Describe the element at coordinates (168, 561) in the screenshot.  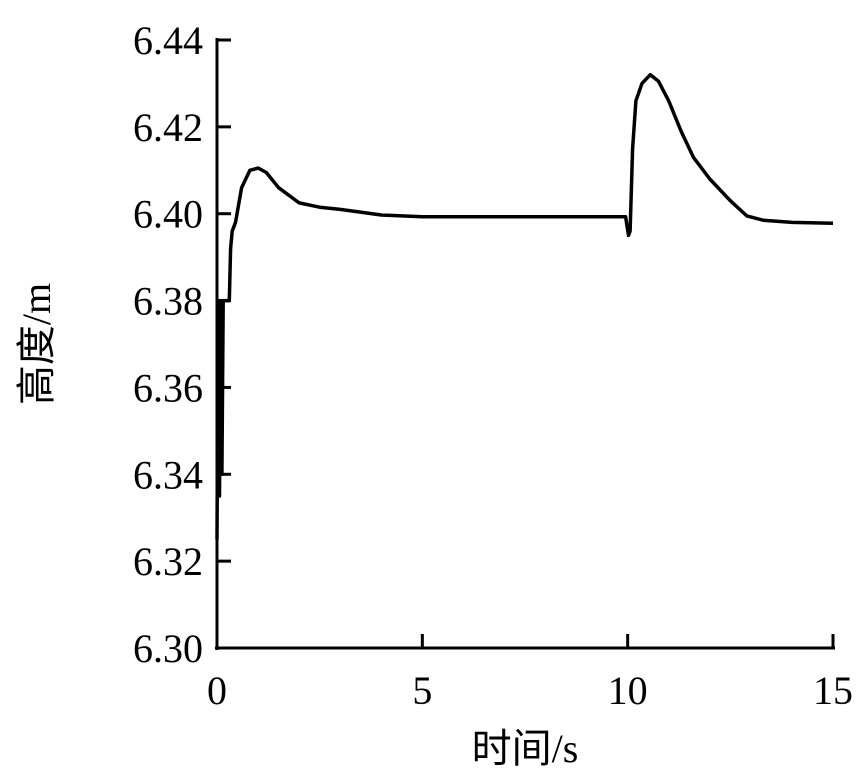
I see `y-tick-label: 6.32` at that location.